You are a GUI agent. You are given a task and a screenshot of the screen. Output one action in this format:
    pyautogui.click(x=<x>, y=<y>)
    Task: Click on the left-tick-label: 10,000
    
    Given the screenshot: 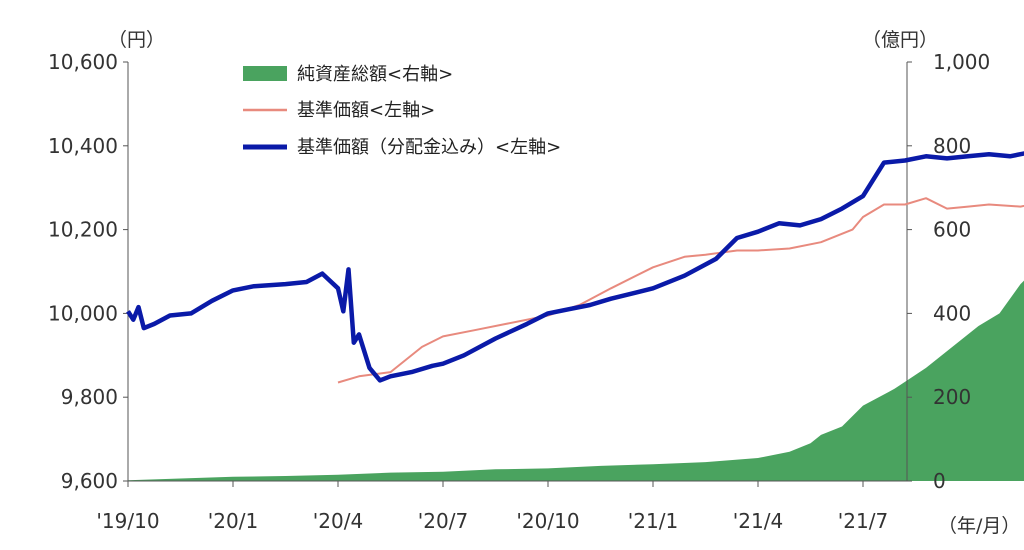 What is the action you would take?
    pyautogui.click(x=83, y=313)
    